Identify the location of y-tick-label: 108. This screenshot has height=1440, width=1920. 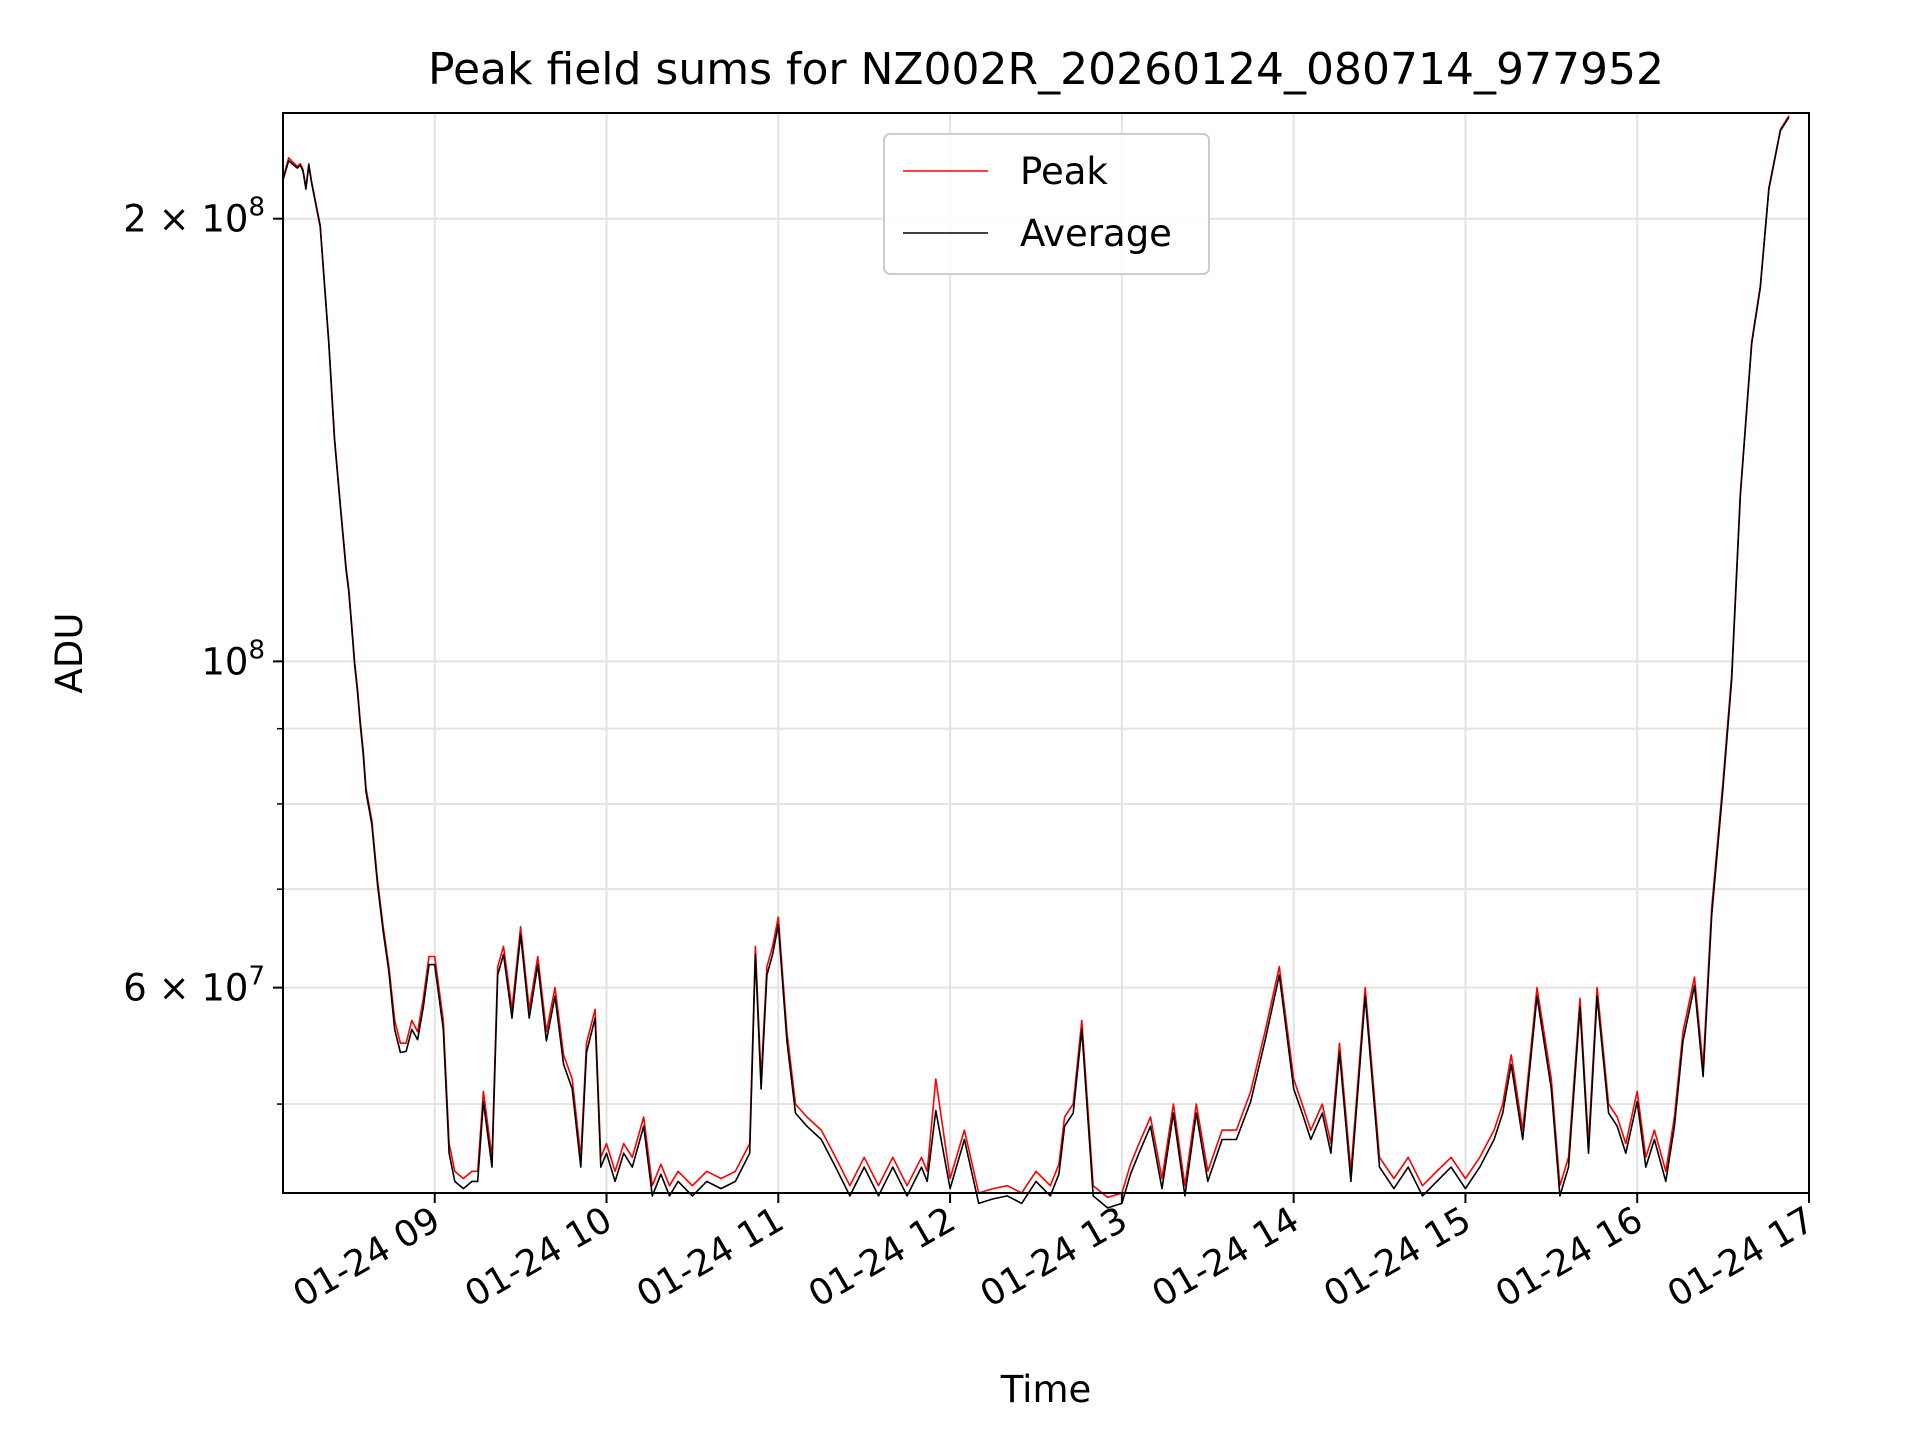
(233, 659).